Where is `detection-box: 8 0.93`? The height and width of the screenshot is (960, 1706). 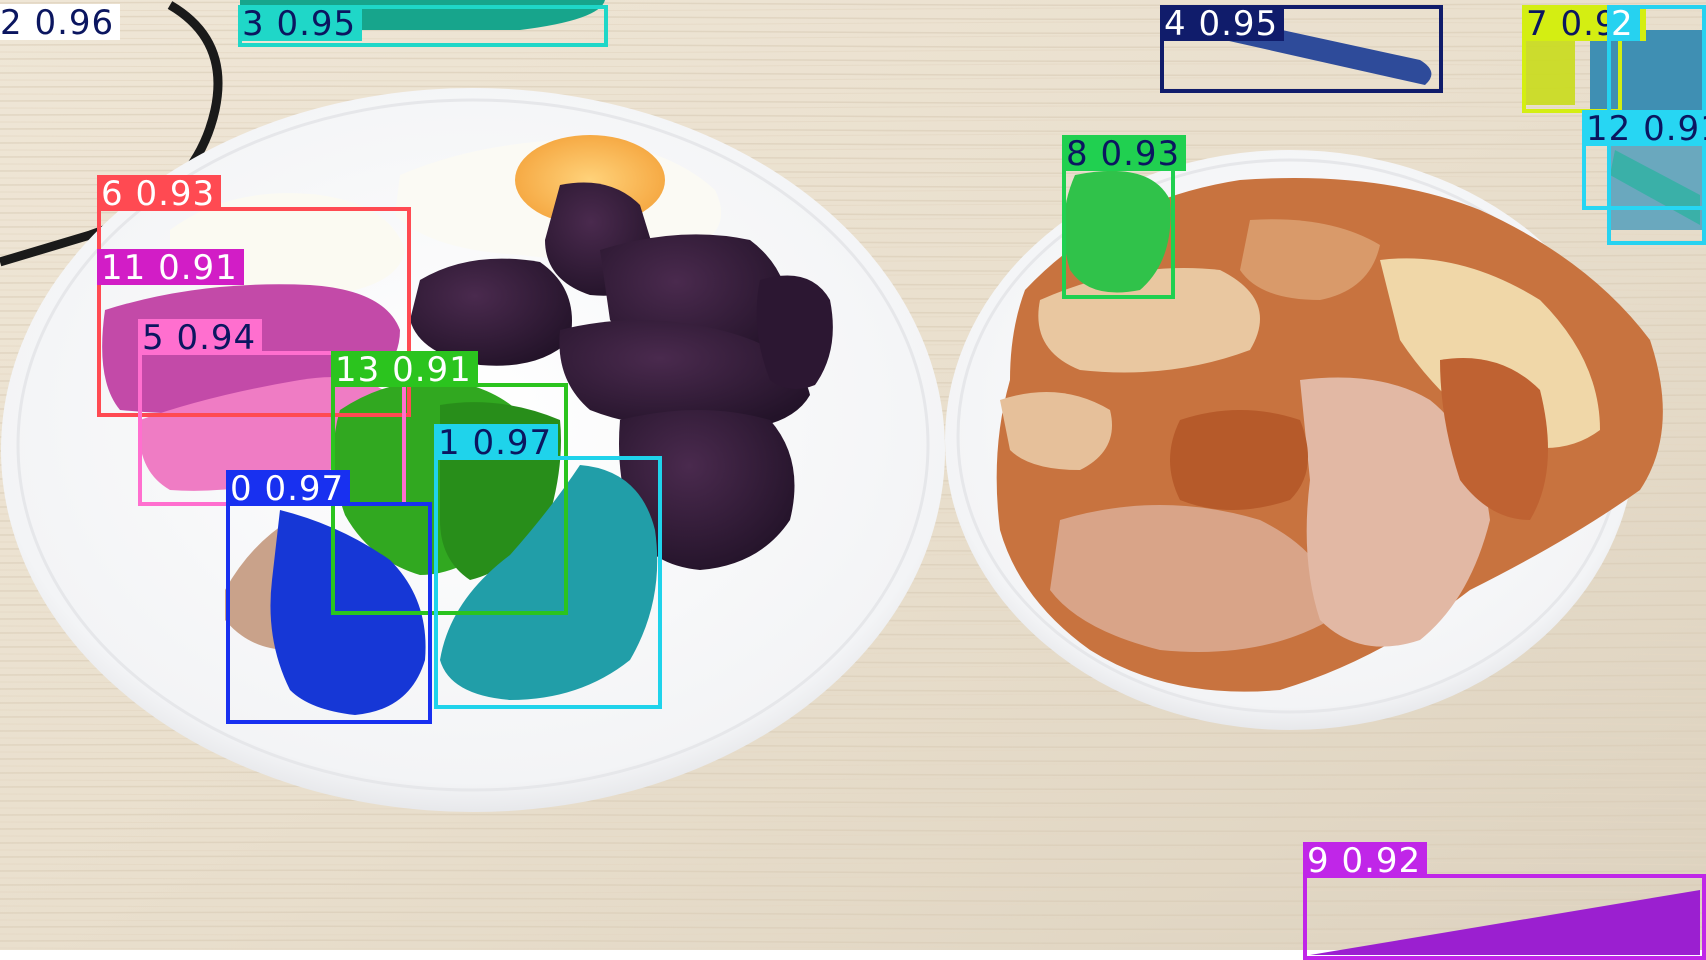 detection-box: 8 0.93 is located at coordinates (1124, 217).